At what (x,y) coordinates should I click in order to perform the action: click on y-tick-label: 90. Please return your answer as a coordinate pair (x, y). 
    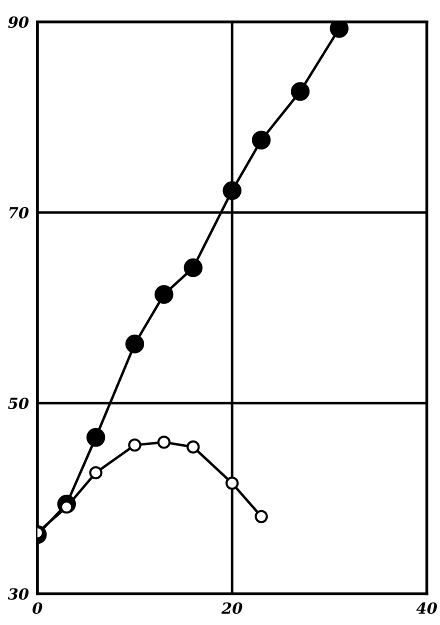
    Looking at the image, I should click on (18, 22).